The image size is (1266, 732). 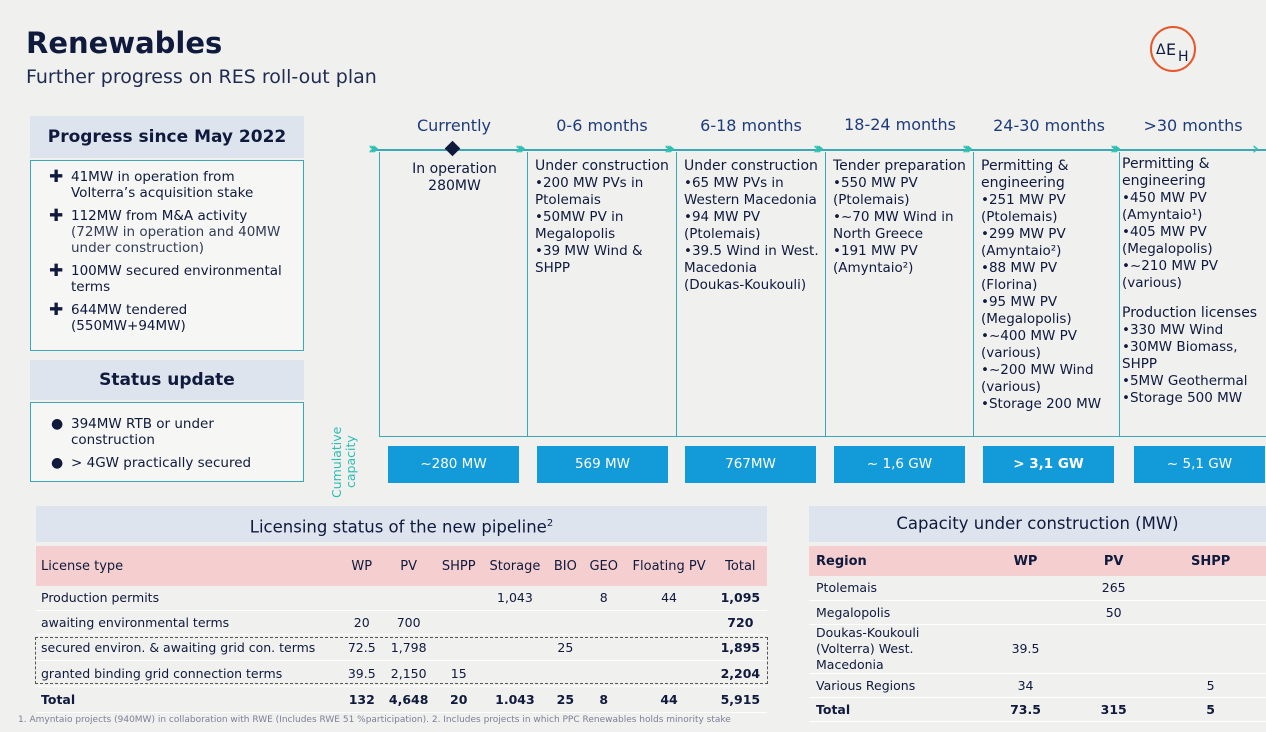 What do you see at coordinates (669, 566) in the screenshot?
I see `column-header: Floating PV` at bounding box center [669, 566].